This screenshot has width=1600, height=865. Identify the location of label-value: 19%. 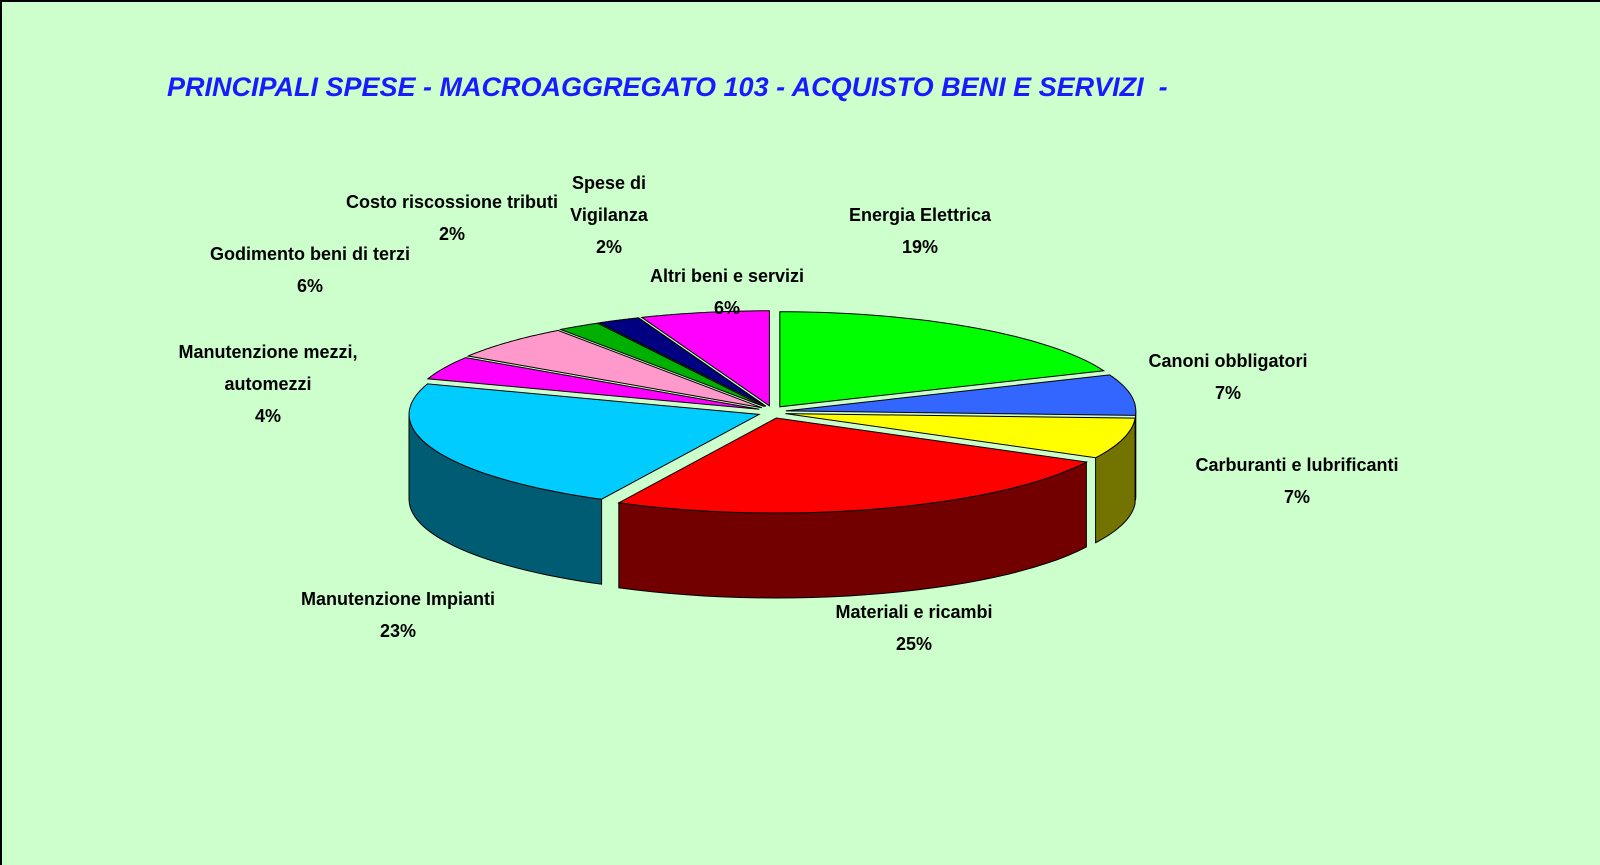
(920, 247).